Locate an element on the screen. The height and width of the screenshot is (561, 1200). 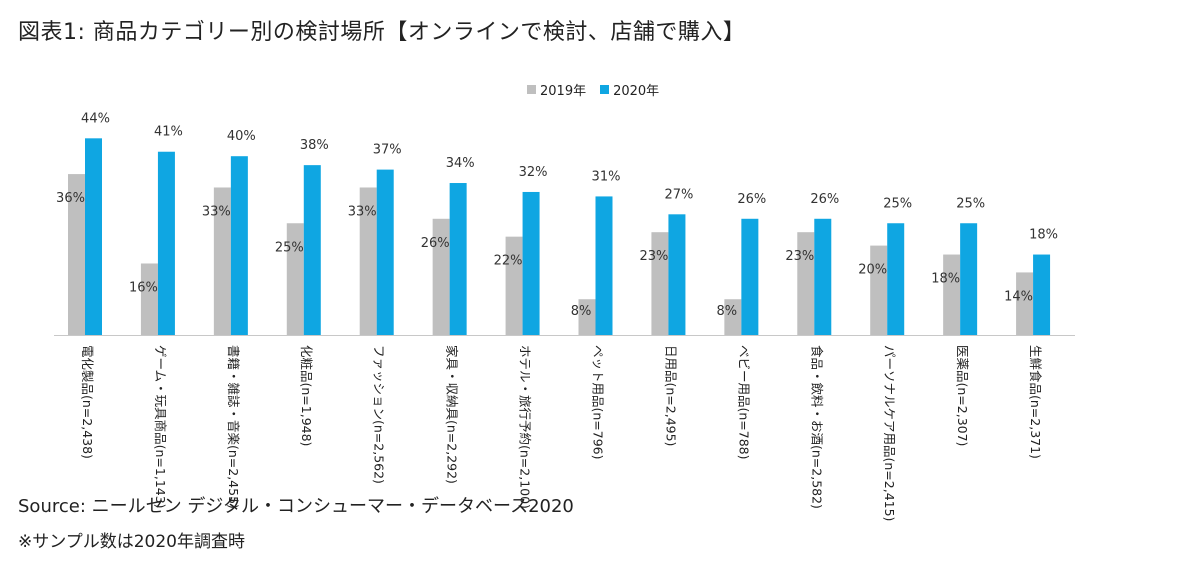
data-label-2019-1: 16% is located at coordinates (143, 287).